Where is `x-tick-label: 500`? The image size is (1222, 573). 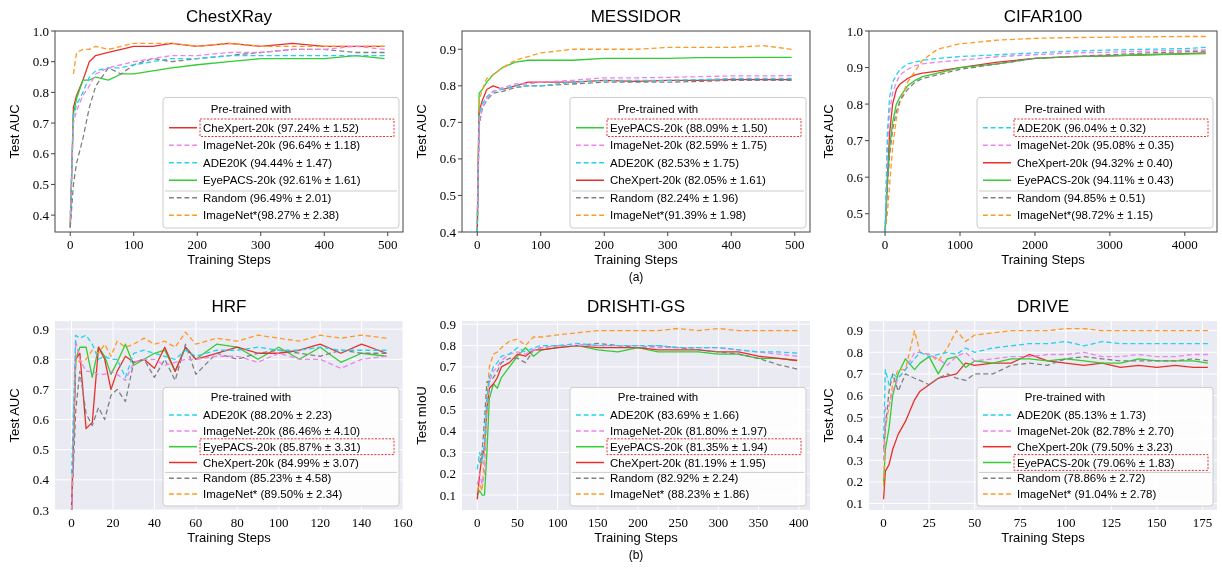 x-tick-label: 500 is located at coordinates (795, 244).